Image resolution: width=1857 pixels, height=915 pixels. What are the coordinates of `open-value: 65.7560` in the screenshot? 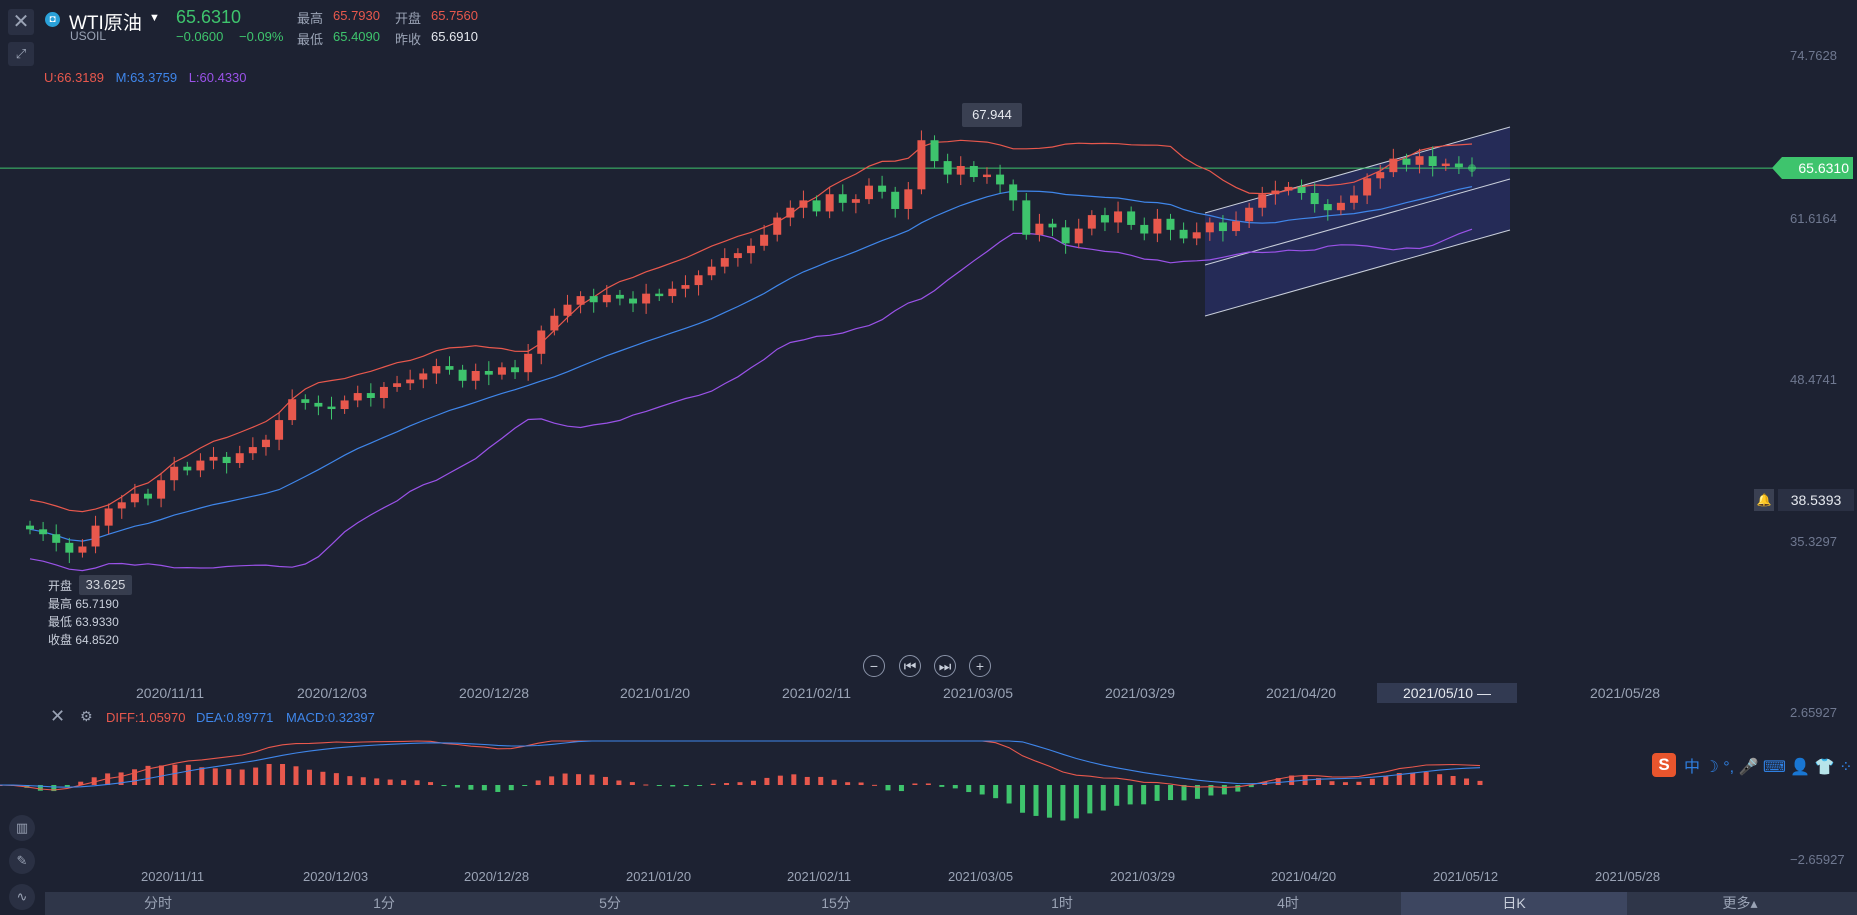 It's located at (454, 15).